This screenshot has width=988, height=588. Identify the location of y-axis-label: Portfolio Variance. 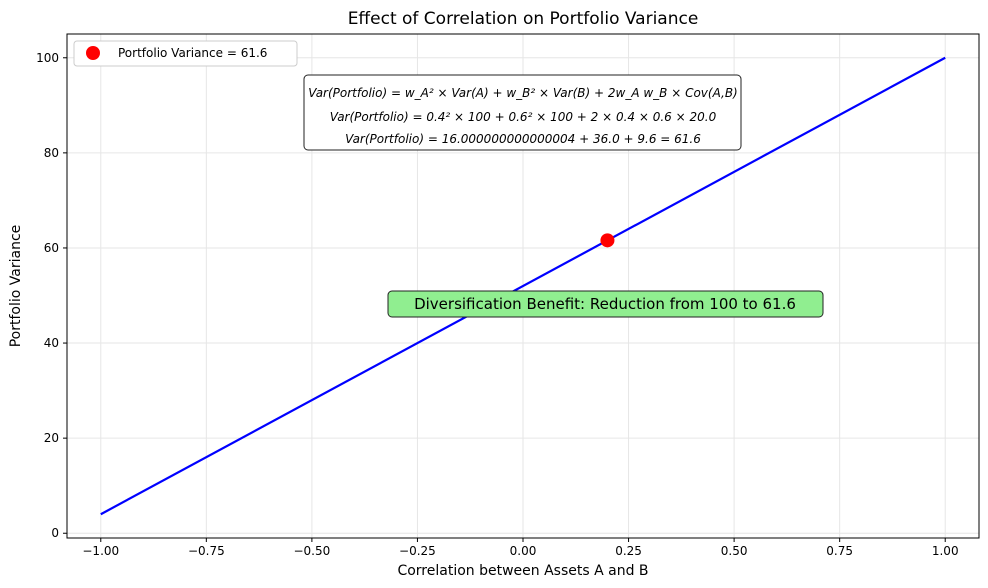
(16, 286).